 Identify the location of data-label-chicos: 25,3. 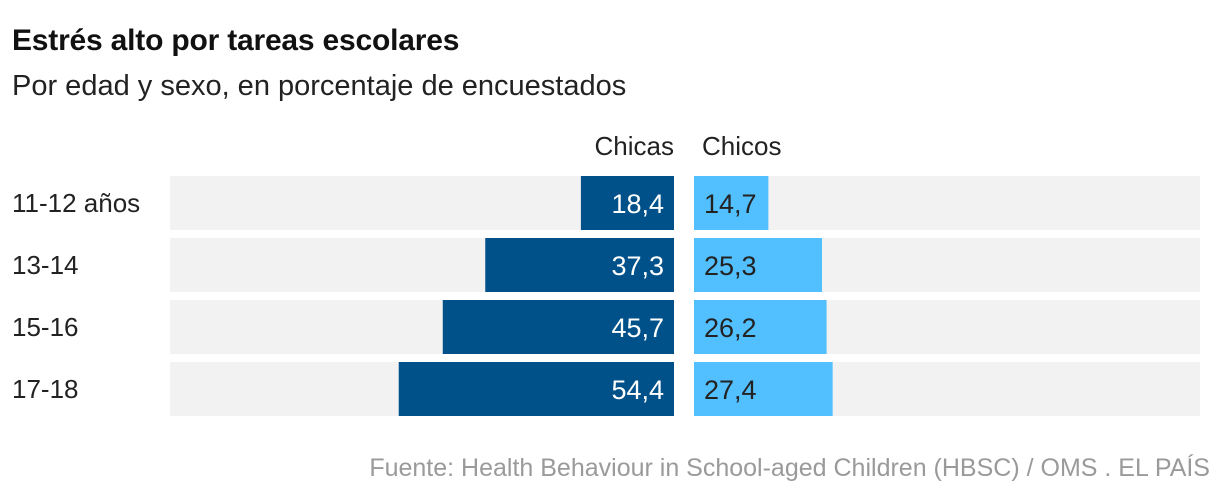
(730, 266).